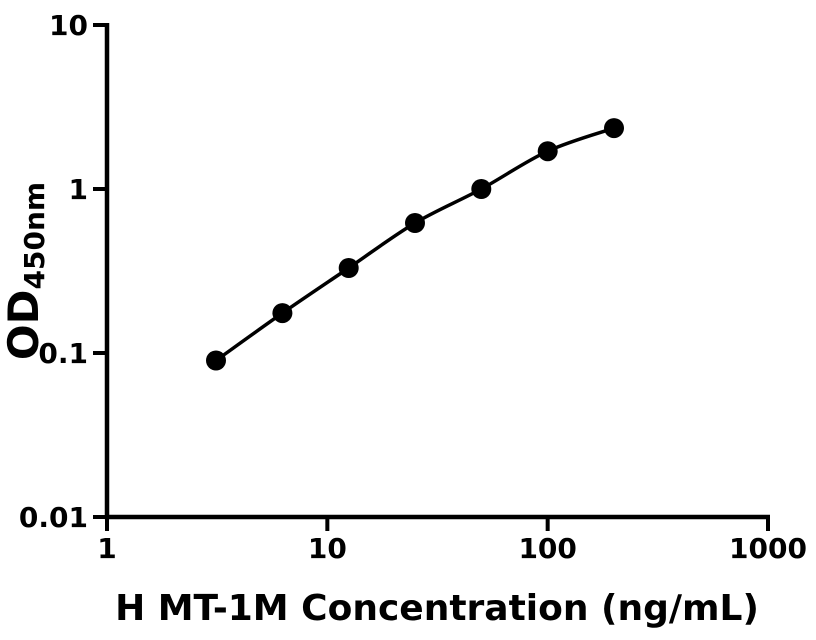  What do you see at coordinates (437, 608) in the screenshot?
I see `x-axis-title: H MT-1M Concentration (ng/mL)` at bounding box center [437, 608].